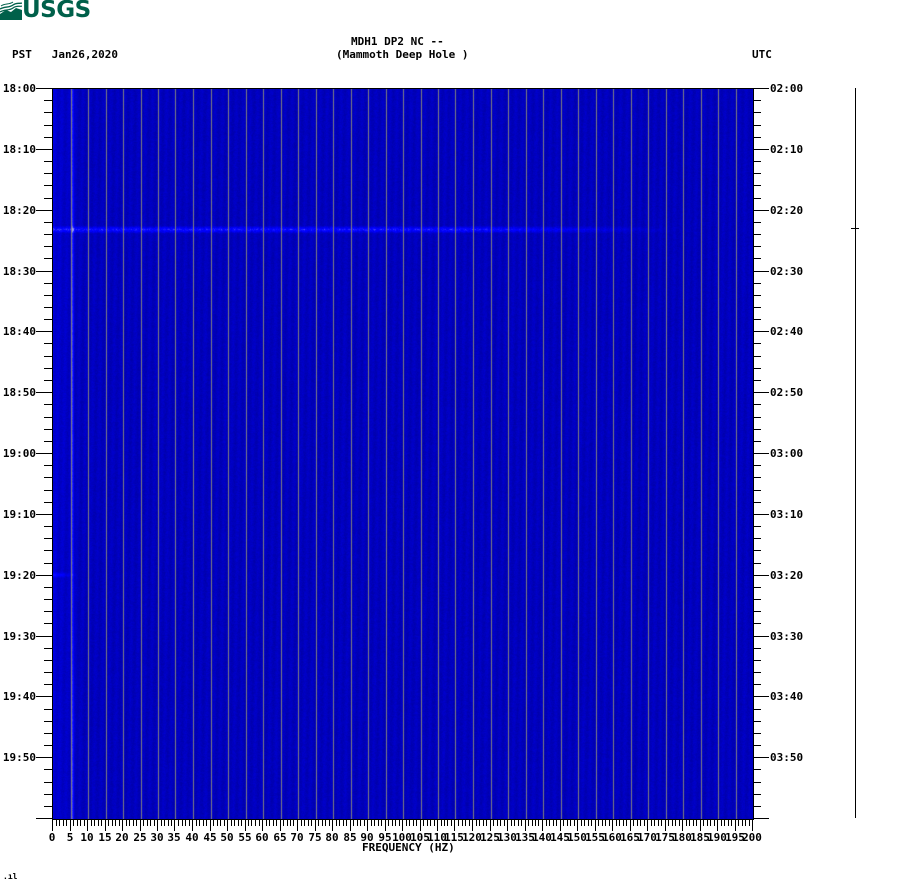  What do you see at coordinates (11, 10) in the screenshot?
I see `usgs-wave-mark` at bounding box center [11, 10].